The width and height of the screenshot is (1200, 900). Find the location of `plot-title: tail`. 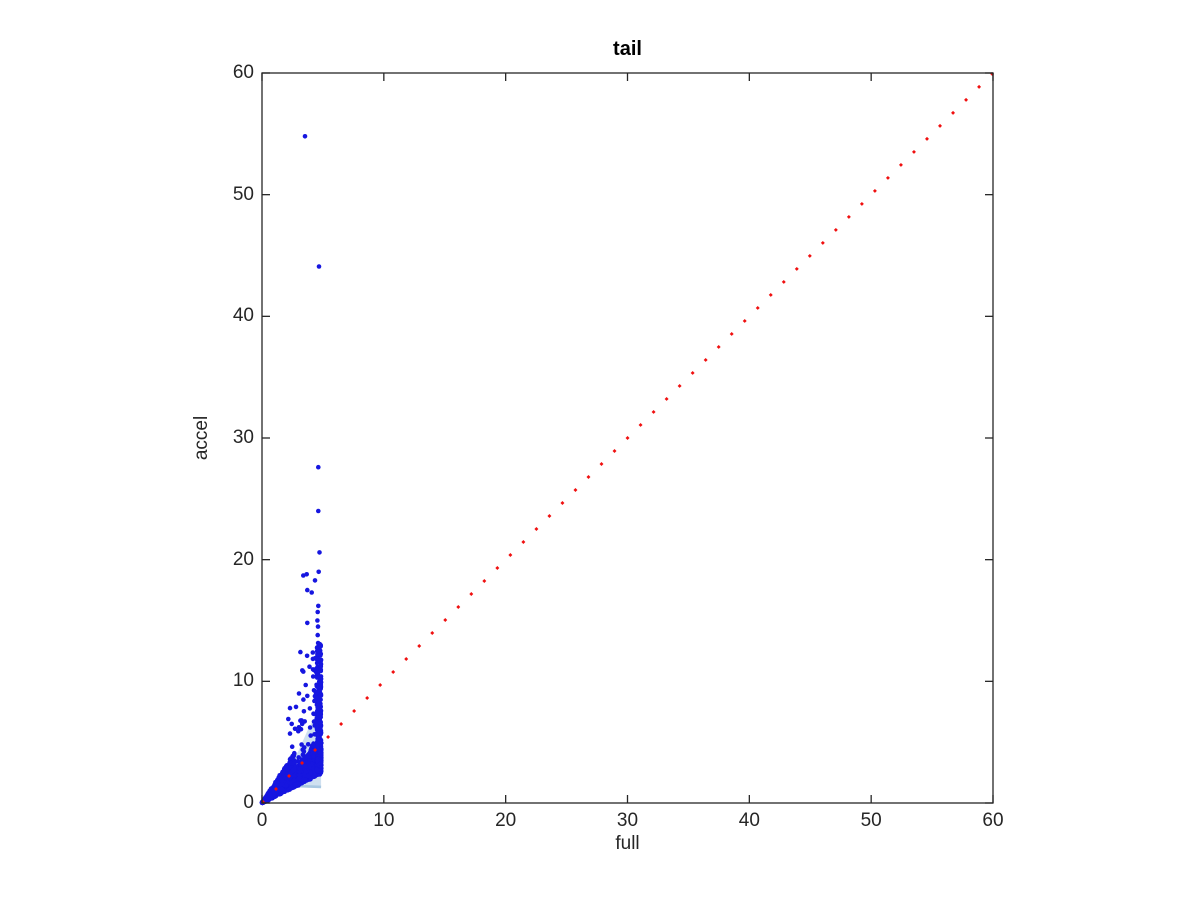

plot-title: tail is located at coordinates (627, 49).